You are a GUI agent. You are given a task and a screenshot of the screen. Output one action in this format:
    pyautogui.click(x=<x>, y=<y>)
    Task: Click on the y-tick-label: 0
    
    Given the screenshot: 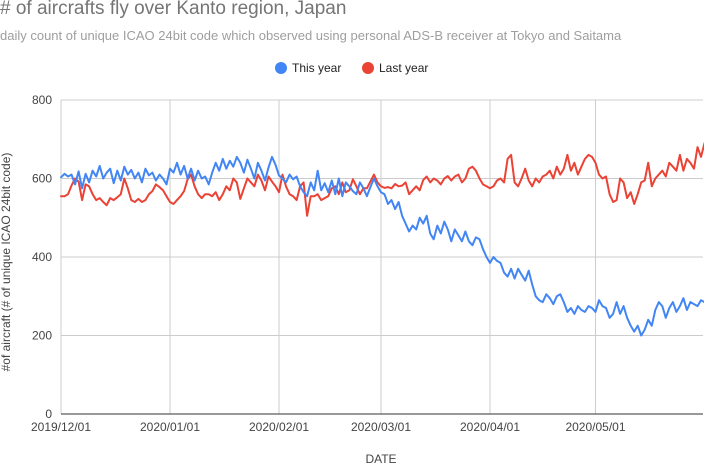 What is the action you would take?
    pyautogui.click(x=48, y=414)
    